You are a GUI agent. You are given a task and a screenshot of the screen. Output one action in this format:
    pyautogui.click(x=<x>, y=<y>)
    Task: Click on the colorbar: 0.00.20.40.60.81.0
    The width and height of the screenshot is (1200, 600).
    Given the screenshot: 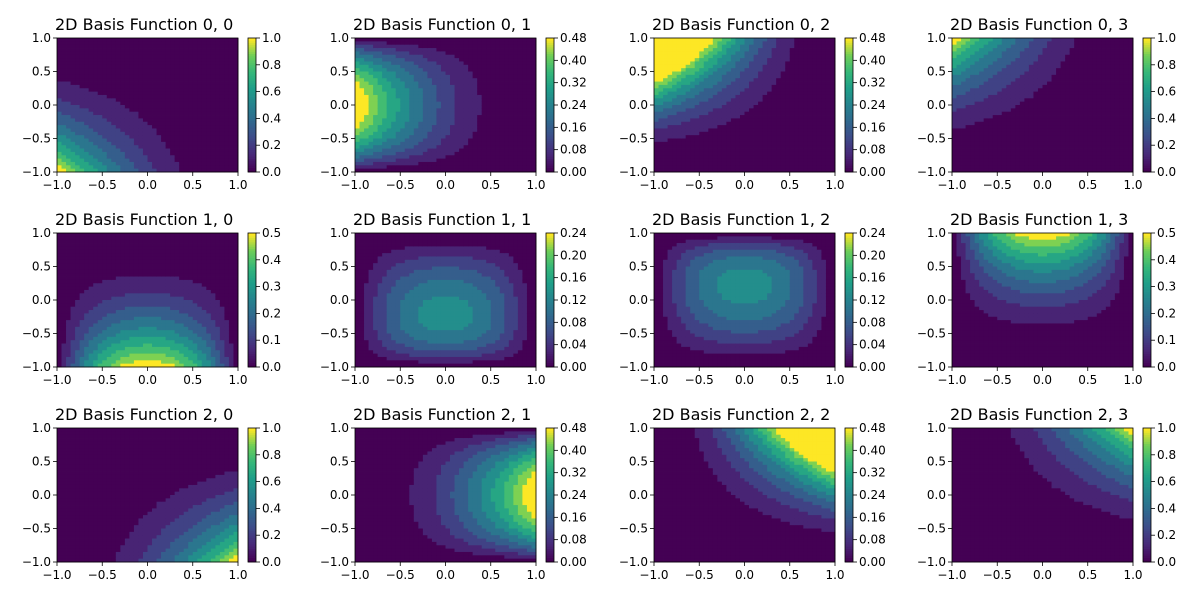 What is the action you would take?
    pyautogui.click(x=264, y=105)
    